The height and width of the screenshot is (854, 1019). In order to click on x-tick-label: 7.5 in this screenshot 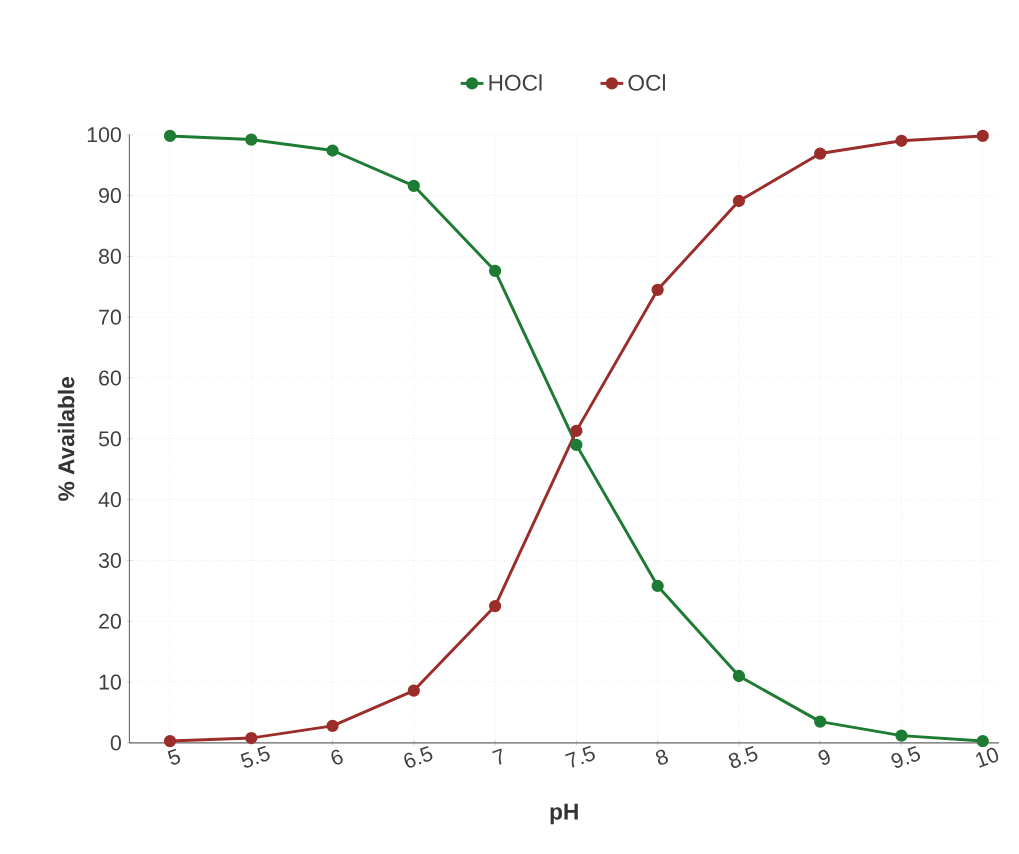, I will do `click(580, 756)`.